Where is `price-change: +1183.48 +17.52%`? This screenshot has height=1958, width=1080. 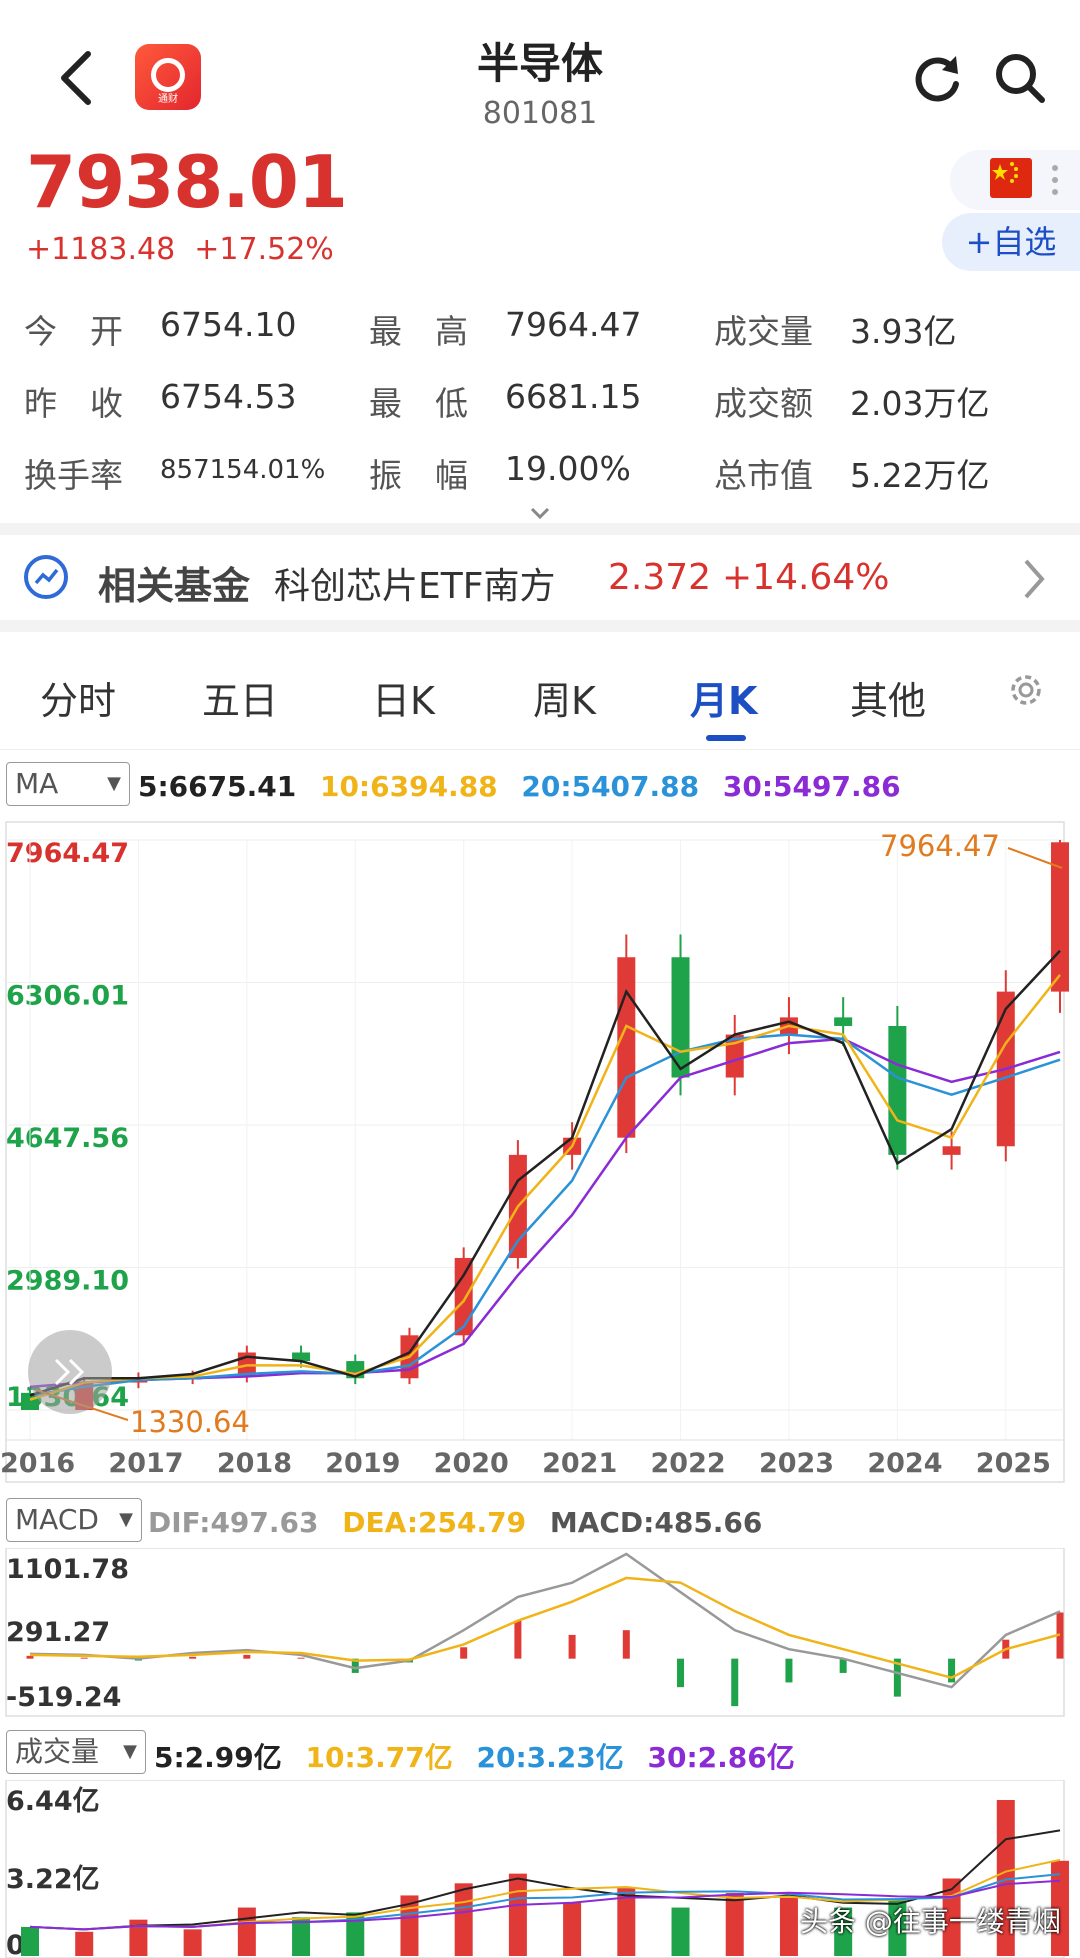
price-change: +1183.48 +17.52% is located at coordinates (180, 249).